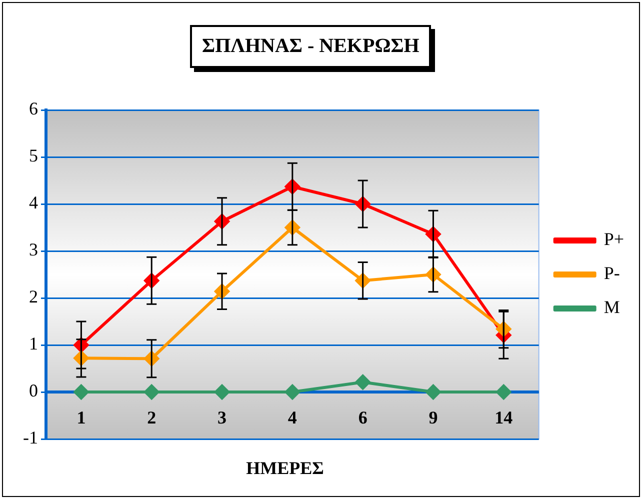 This screenshot has height=501, width=644. What do you see at coordinates (612, 307) in the screenshot?
I see `legend-label: M` at bounding box center [612, 307].